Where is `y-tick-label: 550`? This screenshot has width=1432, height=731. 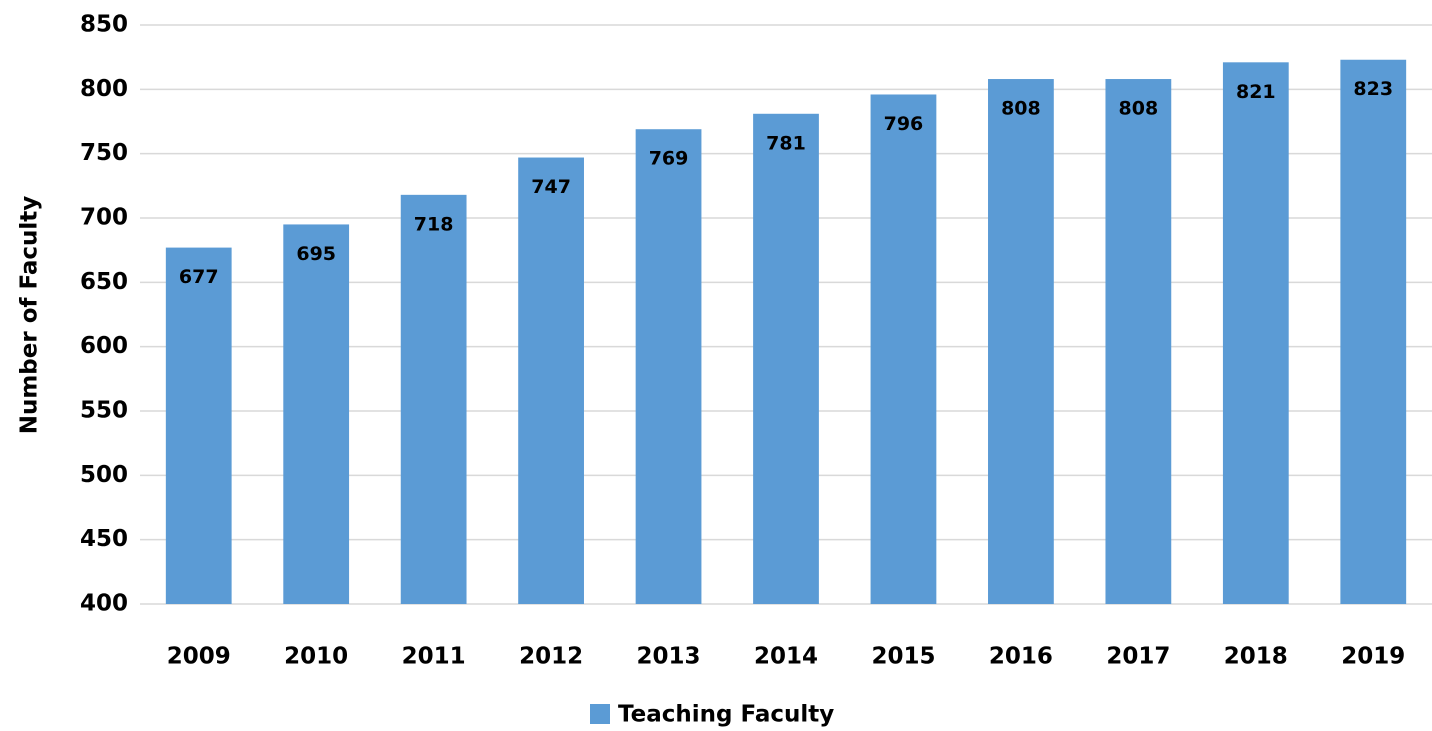 y-tick-label: 550 is located at coordinates (104, 411).